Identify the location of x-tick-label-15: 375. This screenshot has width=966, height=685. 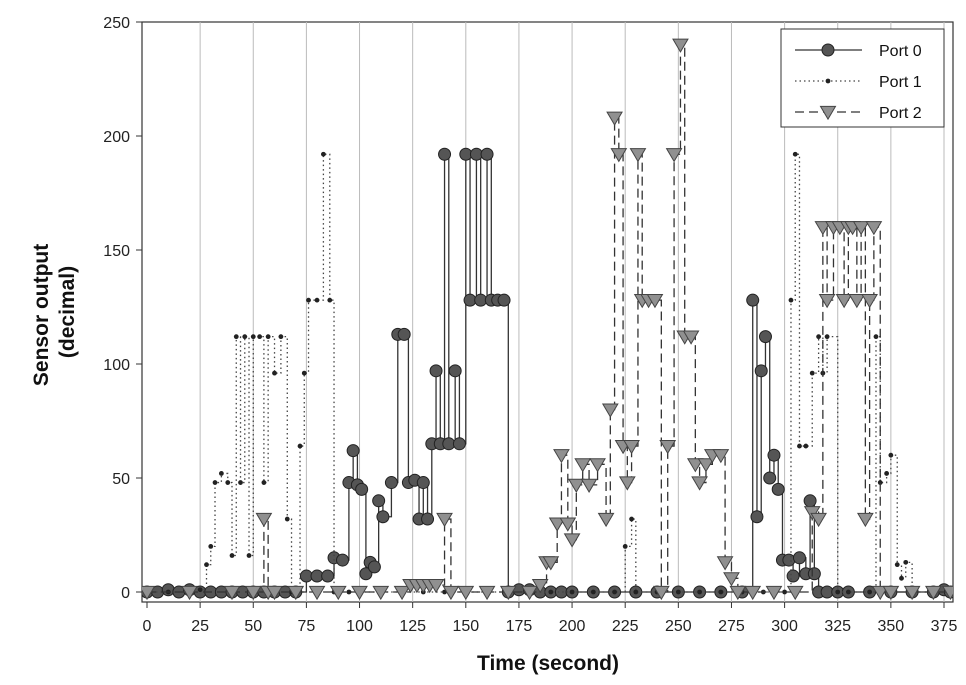
(944, 626).